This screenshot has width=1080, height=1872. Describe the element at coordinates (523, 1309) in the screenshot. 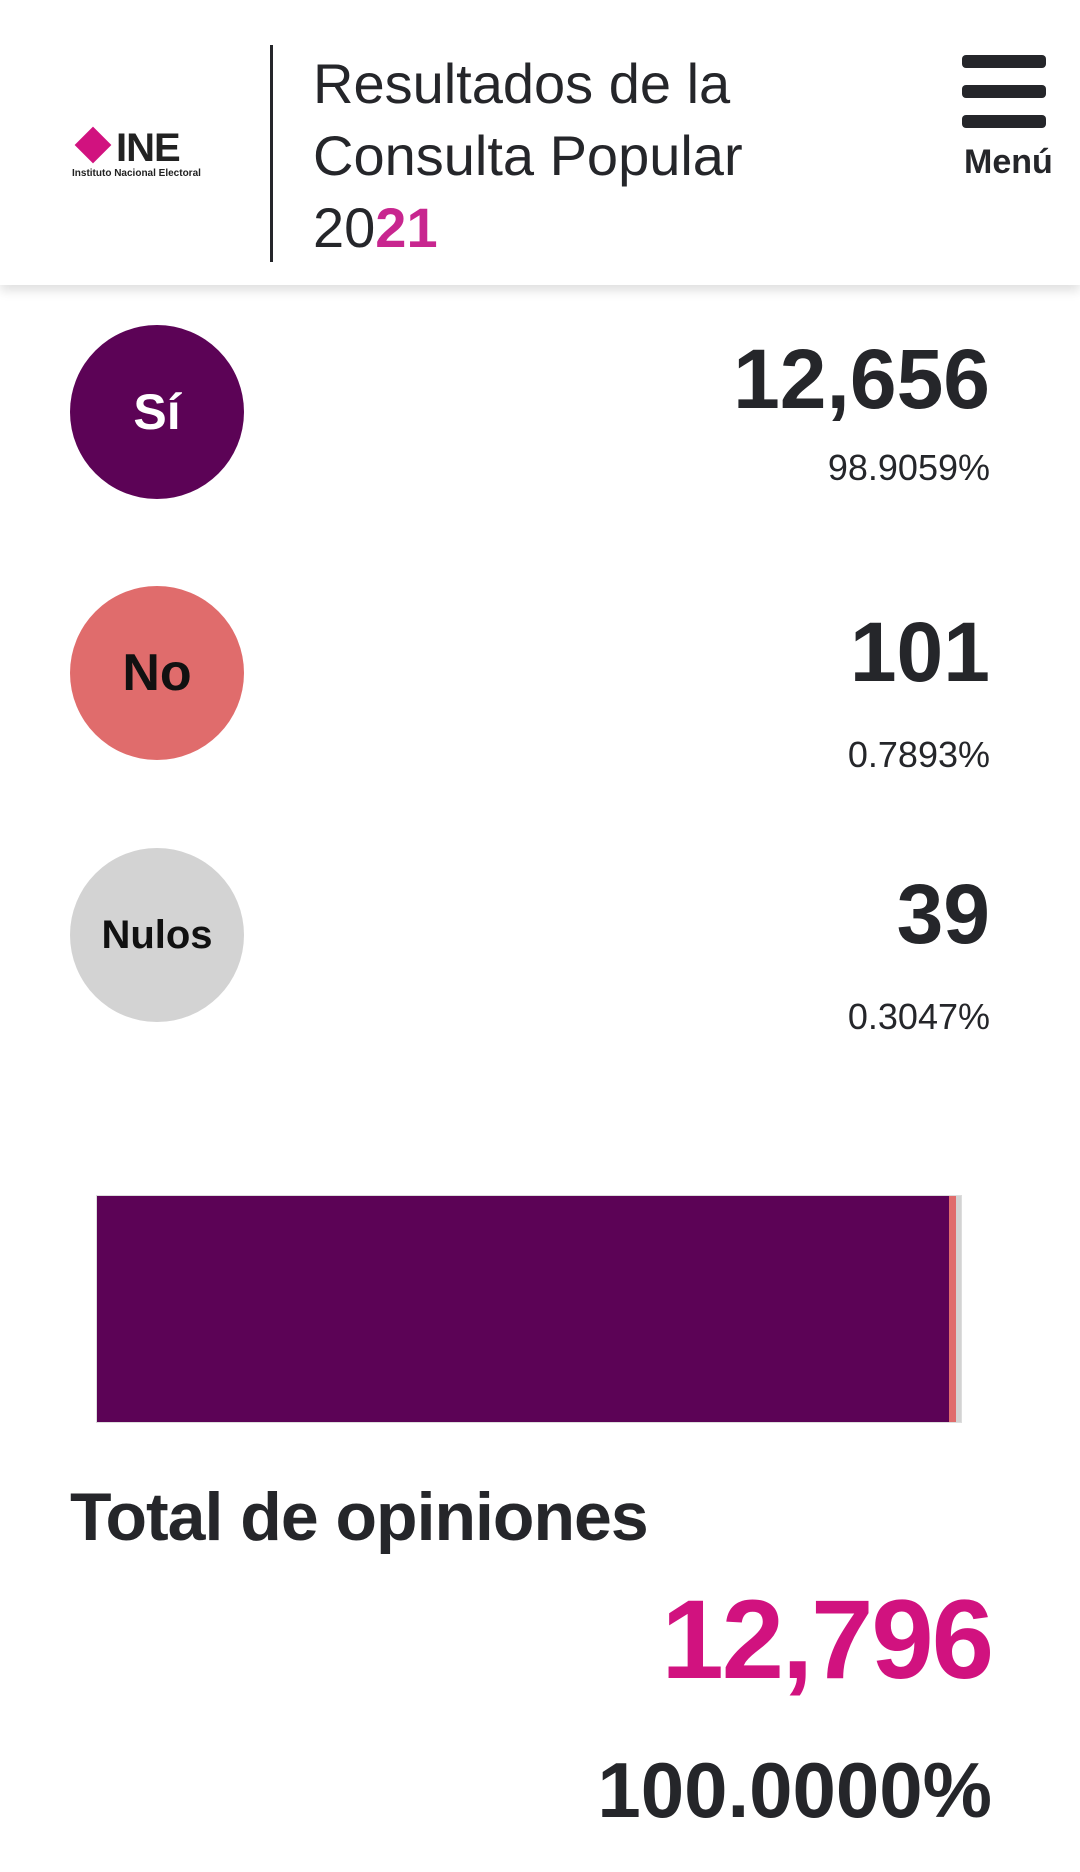

I see `bar-segment-si` at that location.